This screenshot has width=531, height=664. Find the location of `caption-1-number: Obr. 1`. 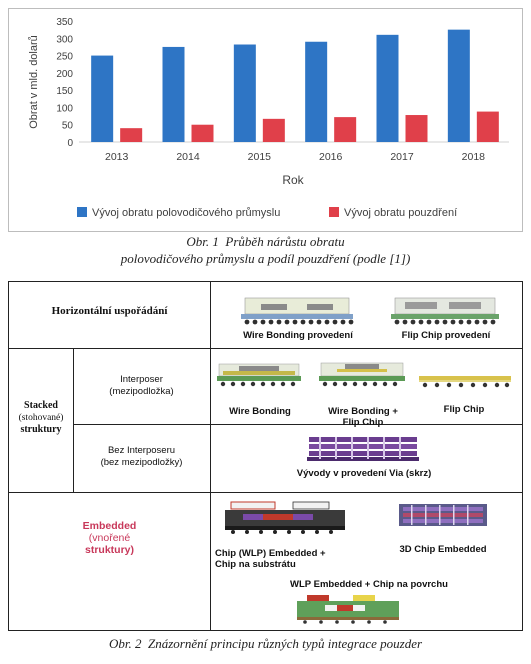

caption-1-number: Obr. 1 is located at coordinates (202, 241).